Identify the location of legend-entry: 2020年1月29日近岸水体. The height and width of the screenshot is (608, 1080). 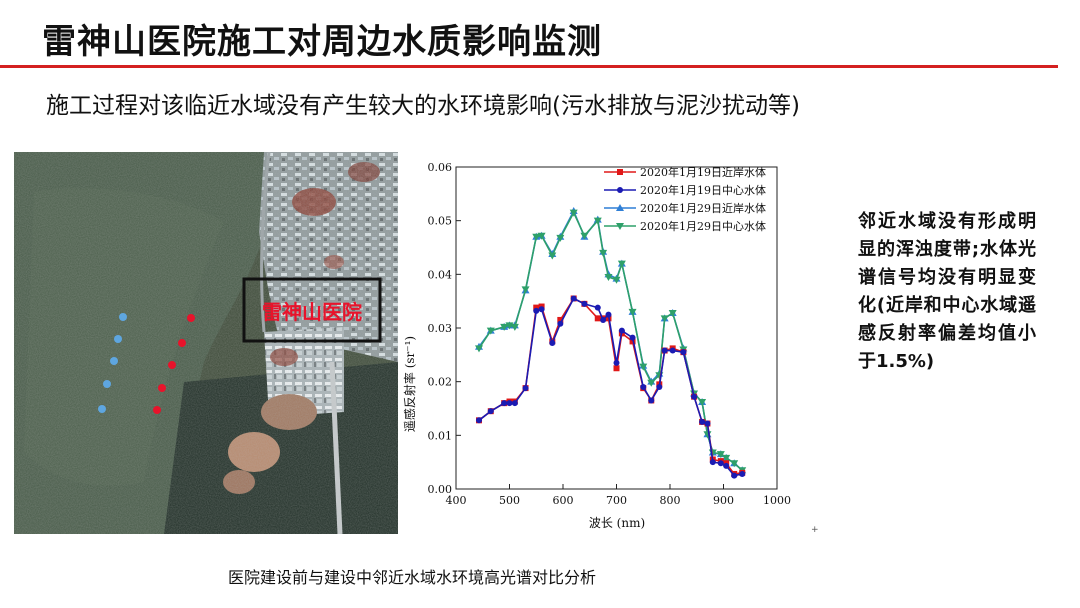
(685, 208).